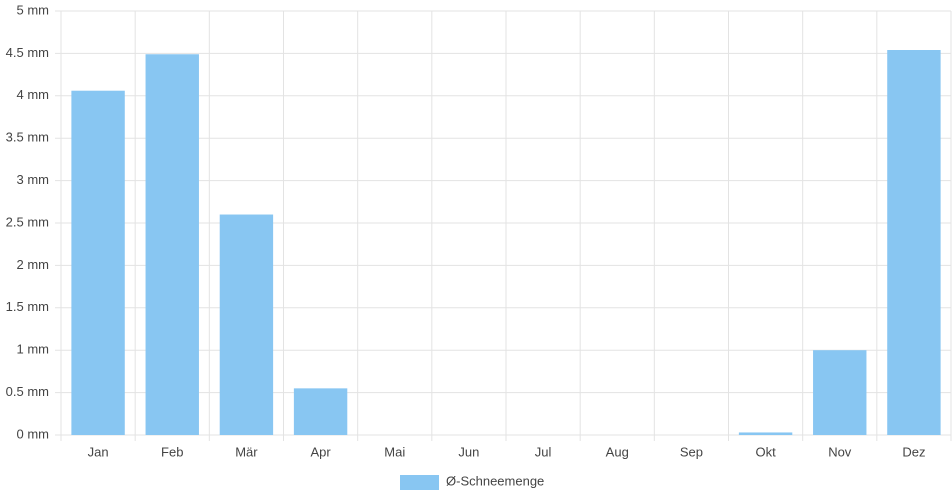 The image size is (952, 500). Describe the element at coordinates (98, 451) in the screenshot. I see `x-tick-label: Jan` at that location.